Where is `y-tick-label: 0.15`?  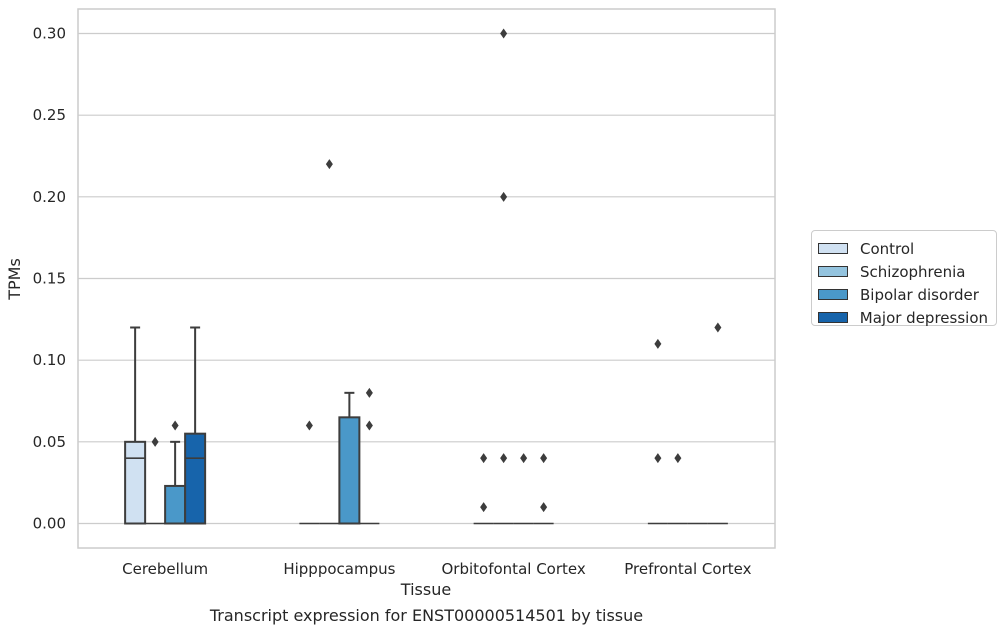
y-tick-label: 0.15 is located at coordinates (49, 279).